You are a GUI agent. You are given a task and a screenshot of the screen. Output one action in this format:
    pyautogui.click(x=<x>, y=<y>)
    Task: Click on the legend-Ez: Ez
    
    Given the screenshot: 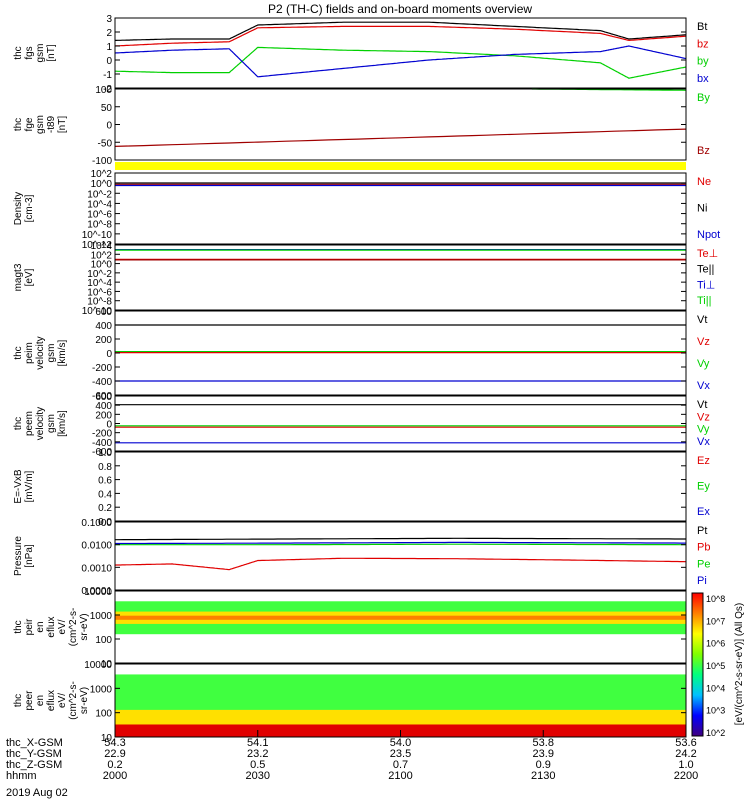 What is the action you would take?
    pyautogui.click(x=703, y=461)
    